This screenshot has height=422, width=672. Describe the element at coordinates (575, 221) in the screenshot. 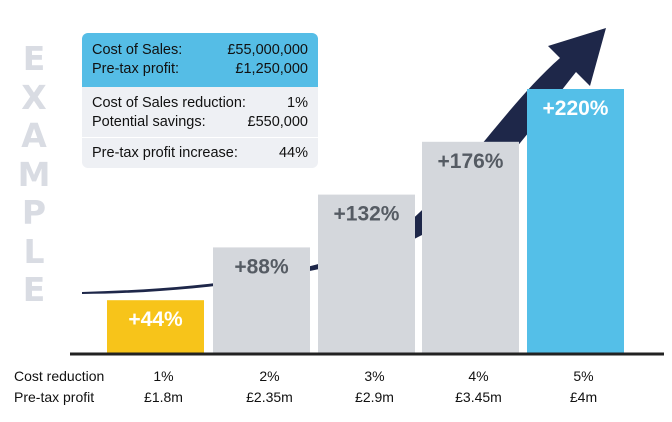

I see `bar-5pct` at that location.